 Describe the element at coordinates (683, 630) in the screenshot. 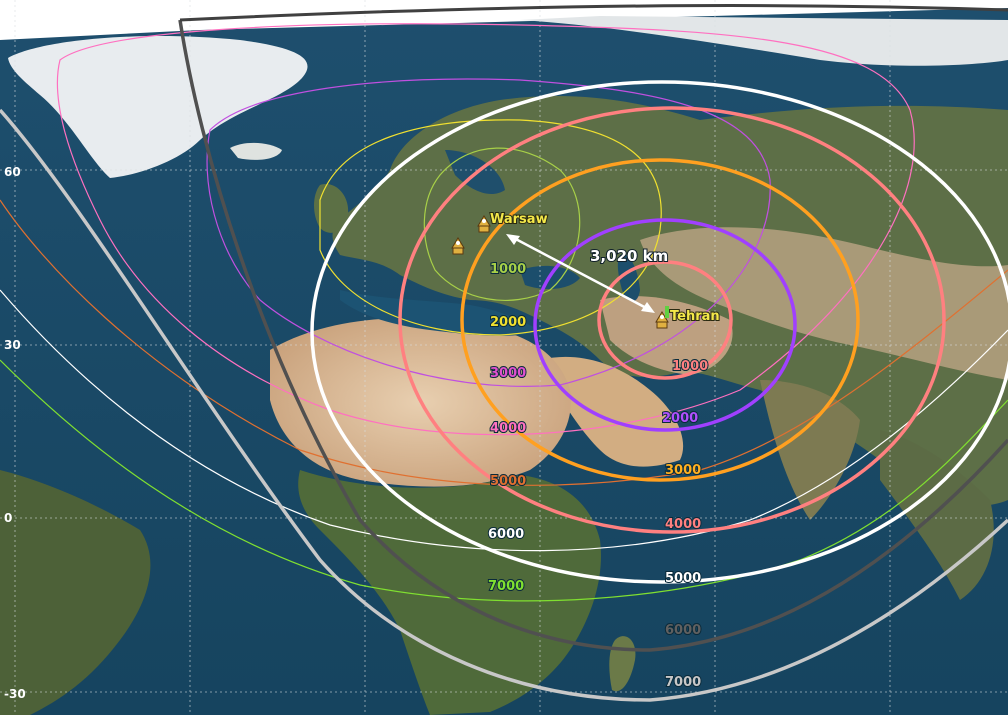

I see `tehran-ring-label-6000: 6000` at that location.